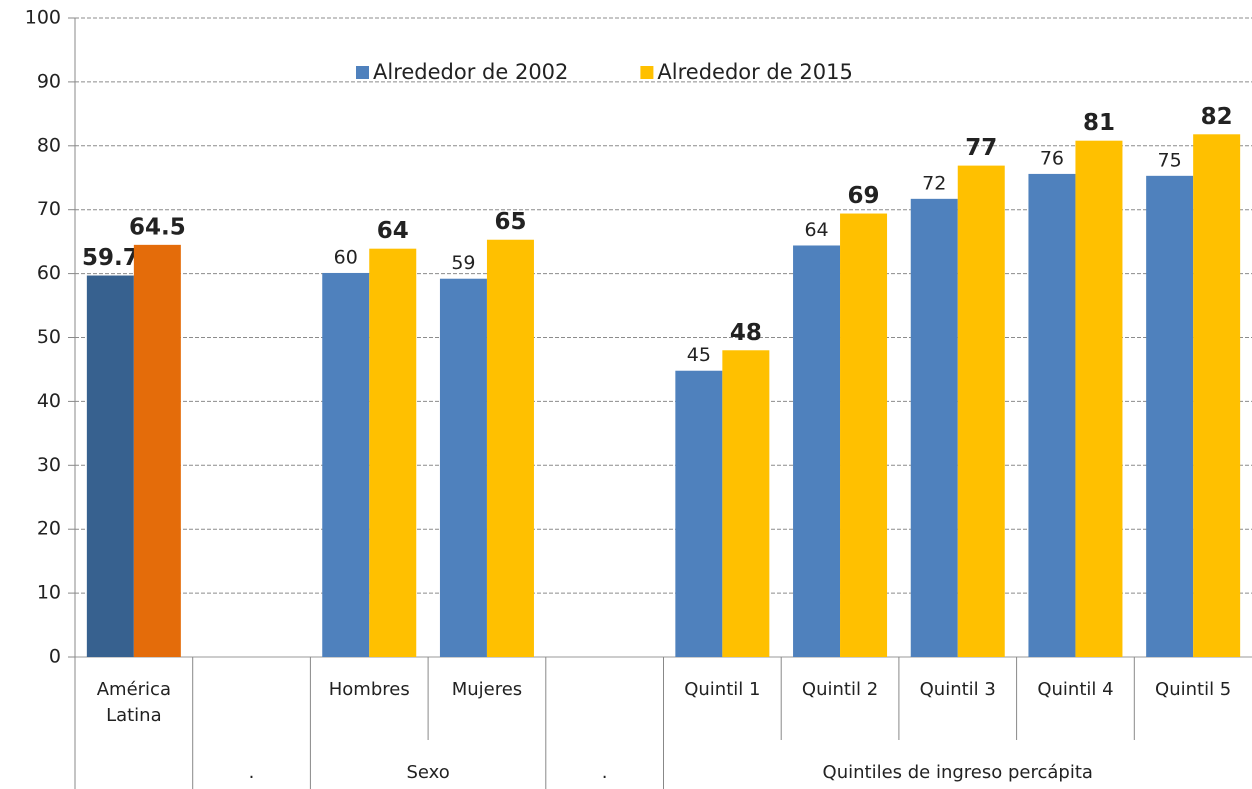 Image resolution: width=1252 pixels, height=789 pixels. What do you see at coordinates (1170, 160) in the screenshot?
I see `value-label: 75` at bounding box center [1170, 160].